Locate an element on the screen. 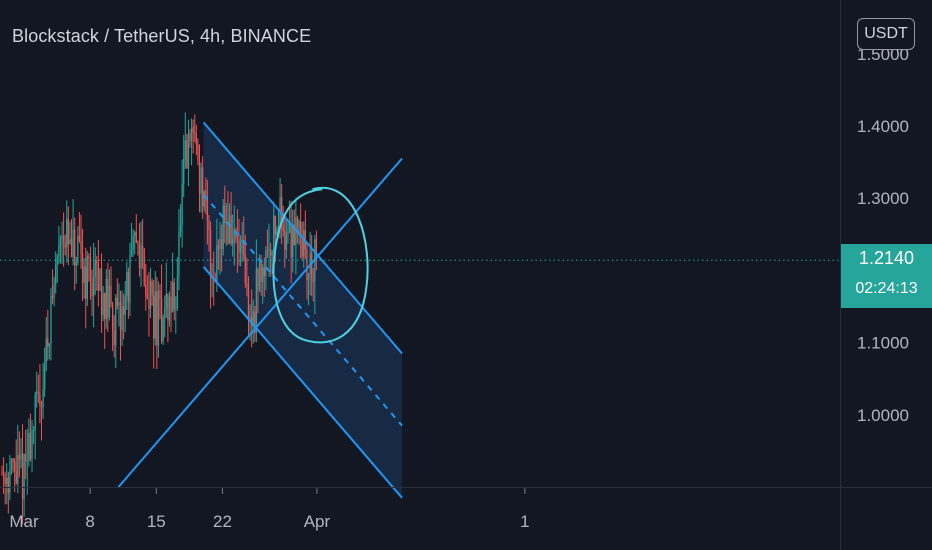 This screenshot has height=550, width=932. y-tick-label: 1.3000 is located at coordinates (883, 198).